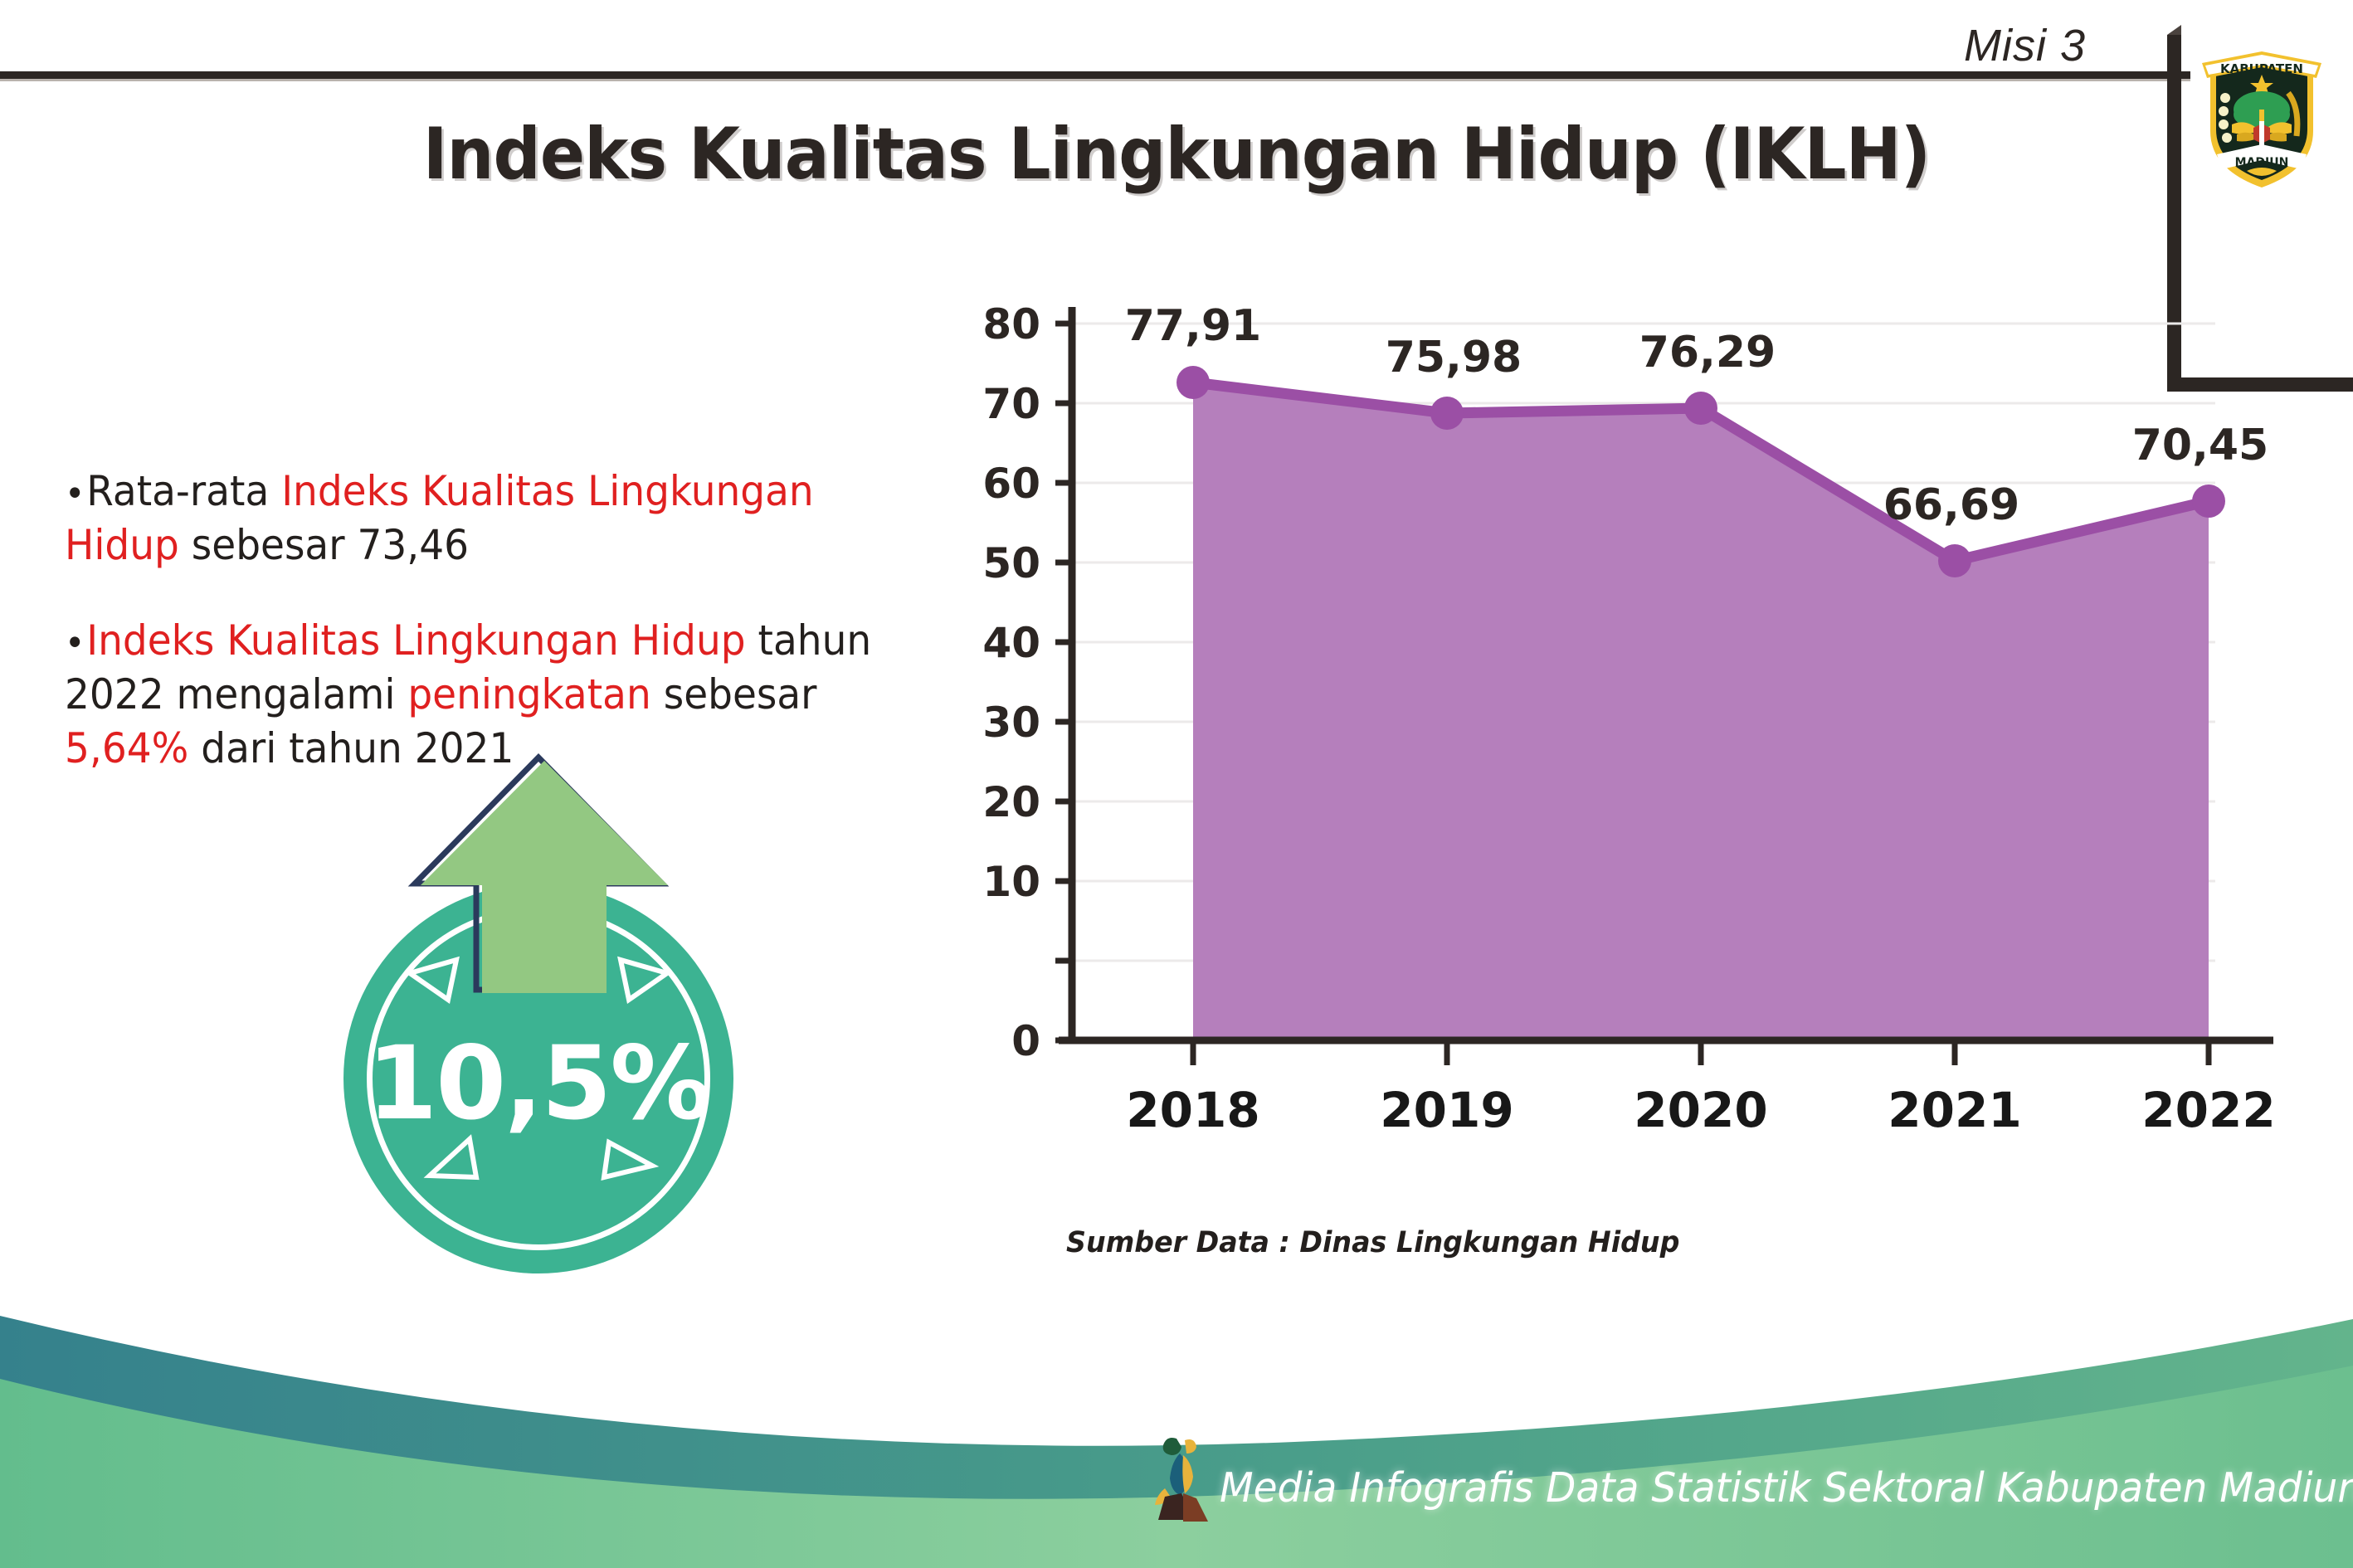  Describe the element at coordinates (2207, 1110) in the screenshot. I see `x-tick-label: 2022` at that location.